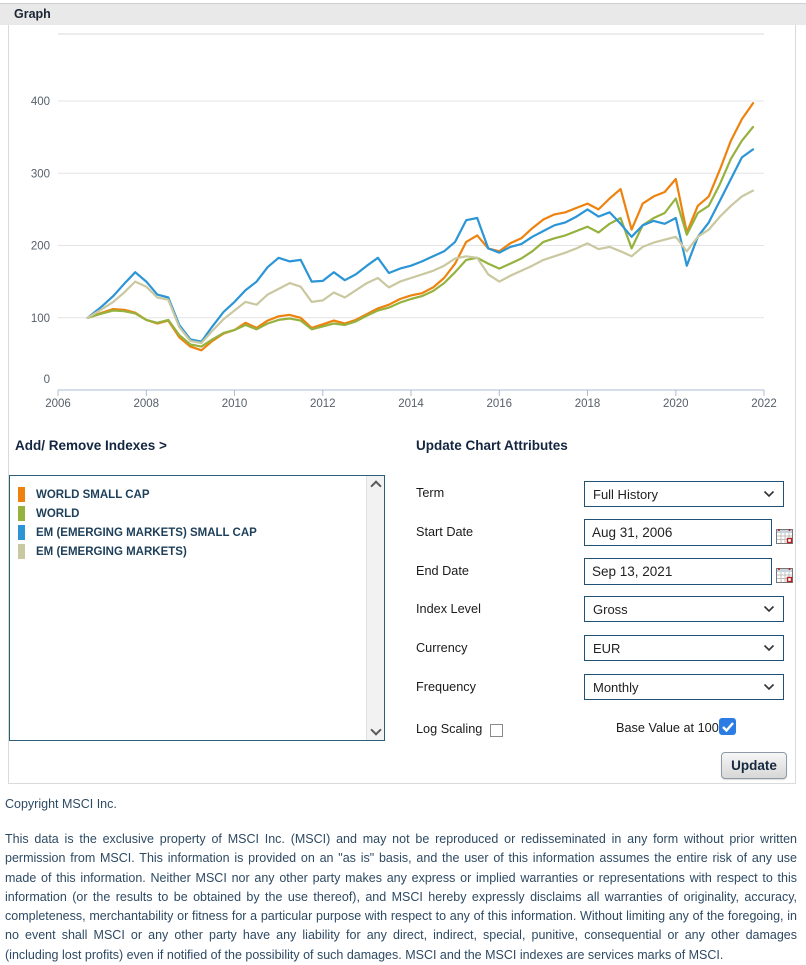  Describe the element at coordinates (111, 551) in the screenshot. I see `index-name: EM (EMERGING MARKETS)` at that location.